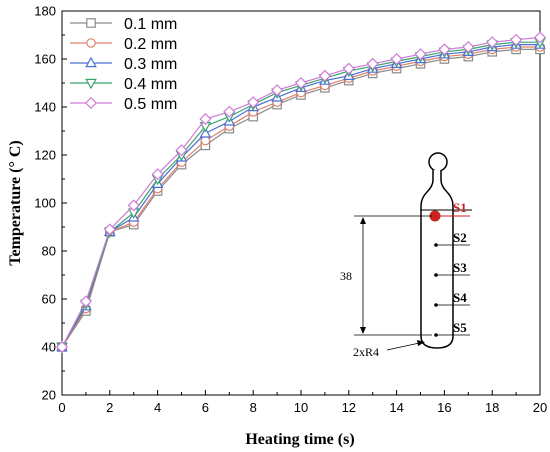 Image resolution: width=550 pixels, height=452 pixels. What do you see at coordinates (45, 155) in the screenshot?
I see `y-tick-label: 120` at bounding box center [45, 155].